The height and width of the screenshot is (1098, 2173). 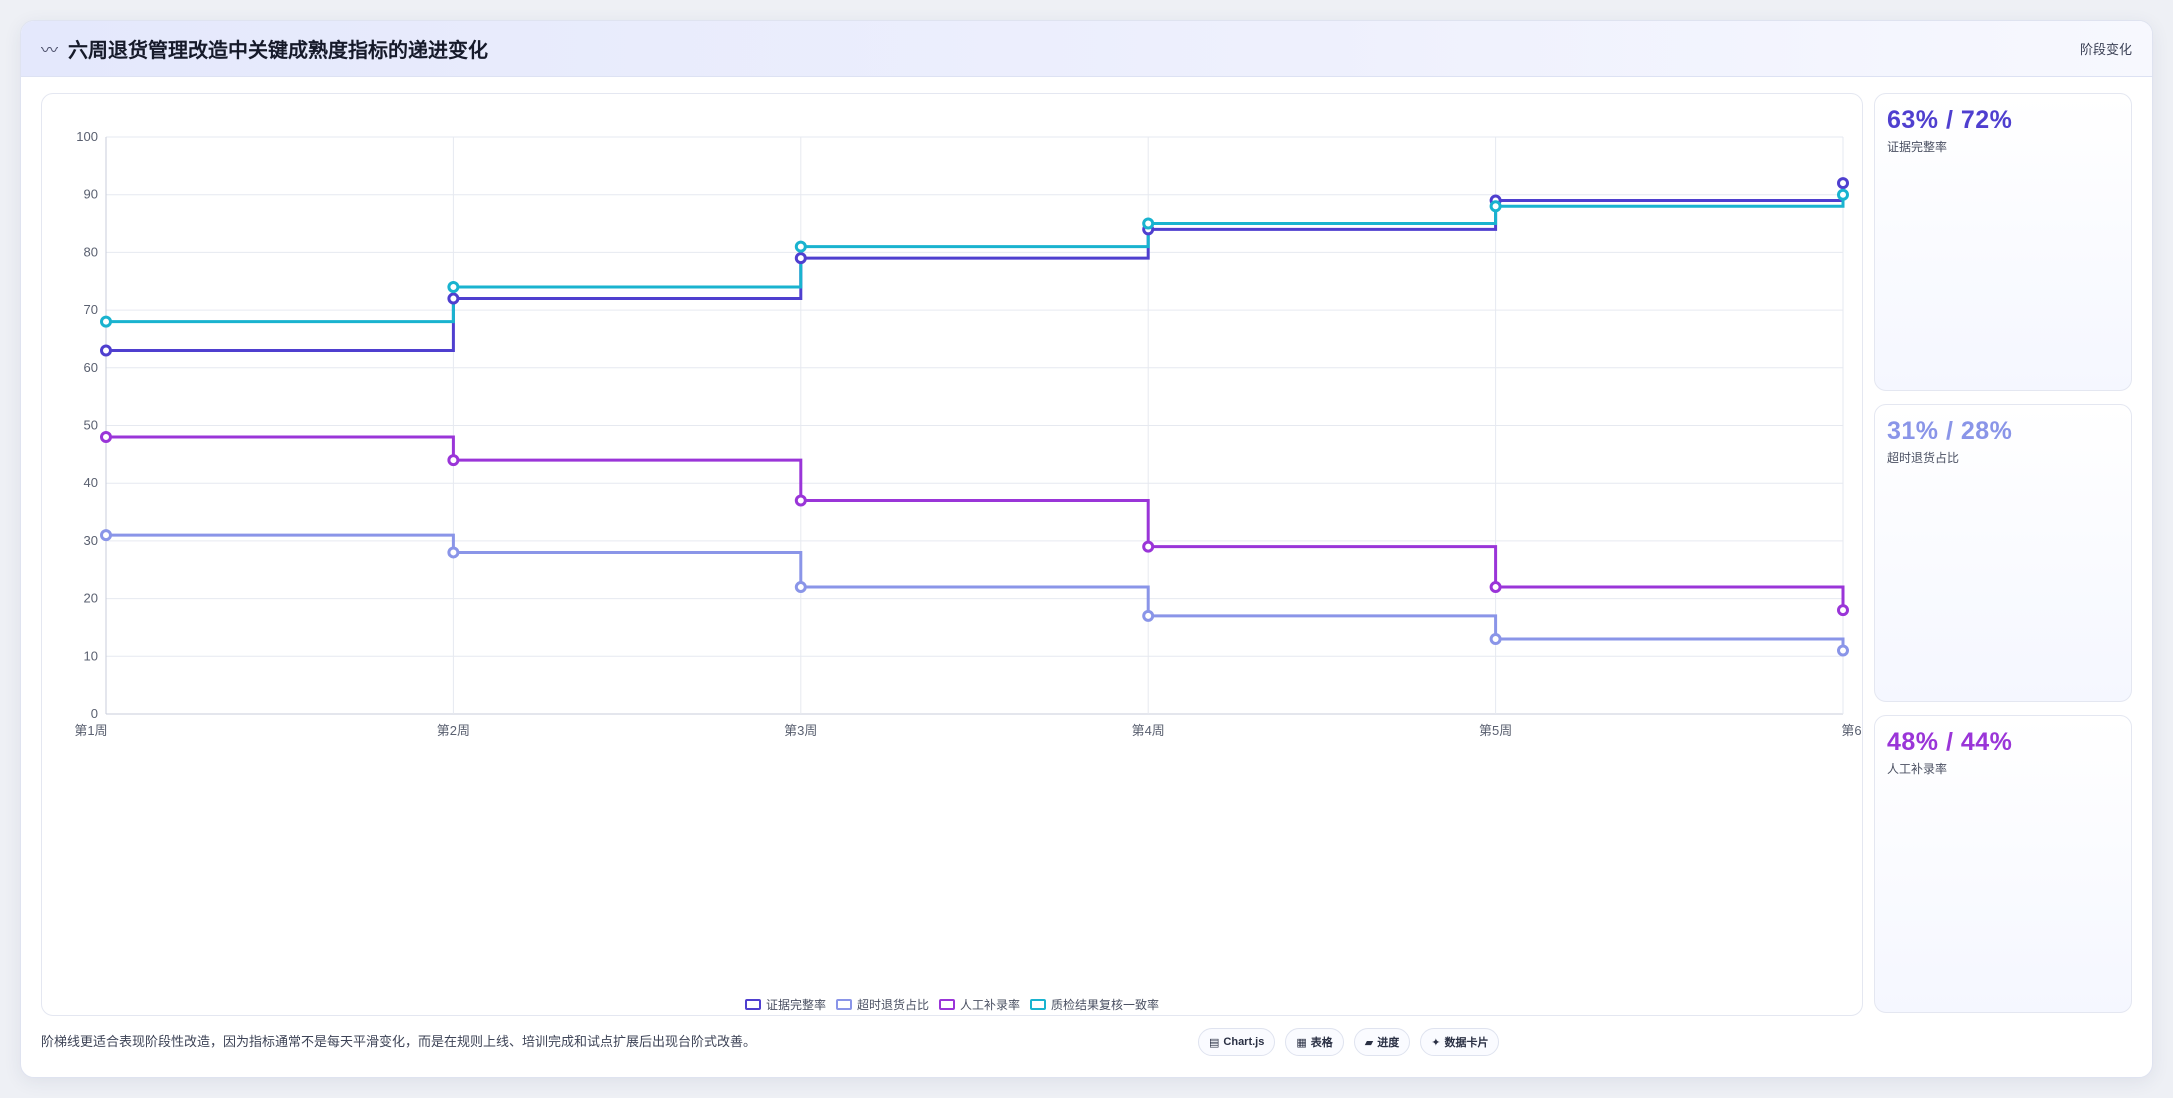 What do you see at coordinates (1369, 1042) in the screenshot?
I see `progress-icon: ▰` at bounding box center [1369, 1042].